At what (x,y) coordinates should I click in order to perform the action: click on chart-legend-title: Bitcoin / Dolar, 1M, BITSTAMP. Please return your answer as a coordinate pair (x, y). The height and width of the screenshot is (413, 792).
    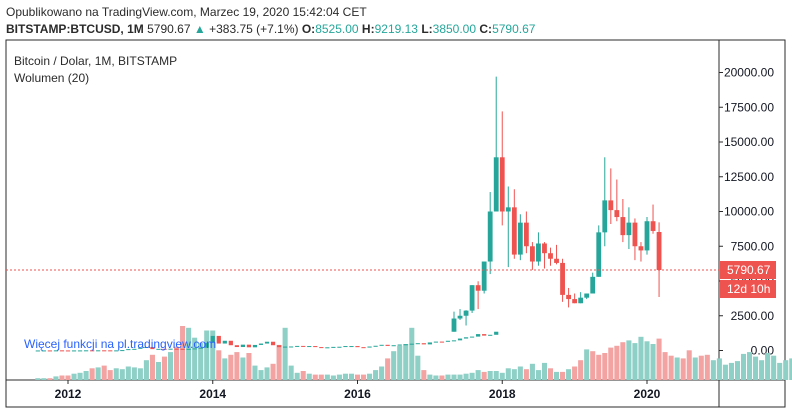
    Looking at the image, I should click on (95, 61).